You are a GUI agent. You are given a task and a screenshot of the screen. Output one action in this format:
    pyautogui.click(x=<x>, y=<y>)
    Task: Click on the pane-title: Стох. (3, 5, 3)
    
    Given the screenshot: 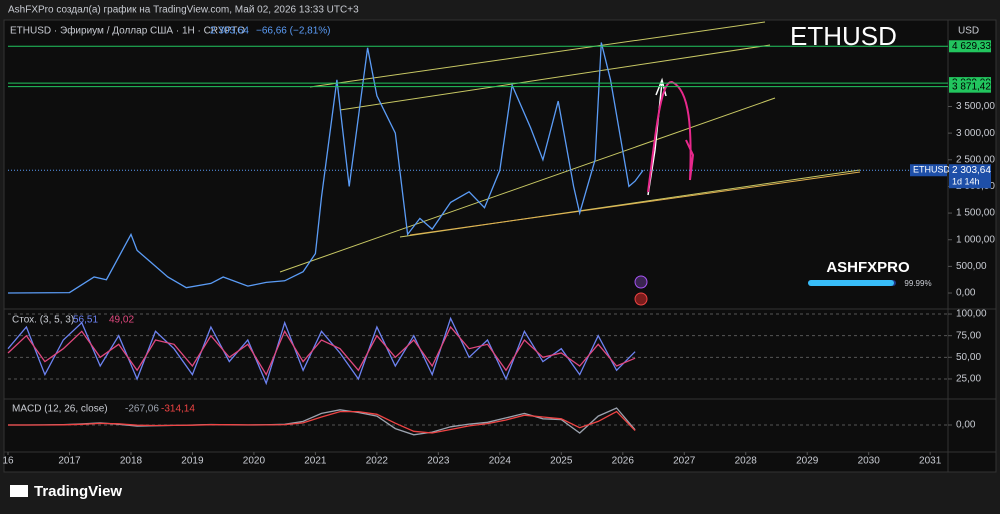 What is the action you would take?
    pyautogui.click(x=43, y=320)
    